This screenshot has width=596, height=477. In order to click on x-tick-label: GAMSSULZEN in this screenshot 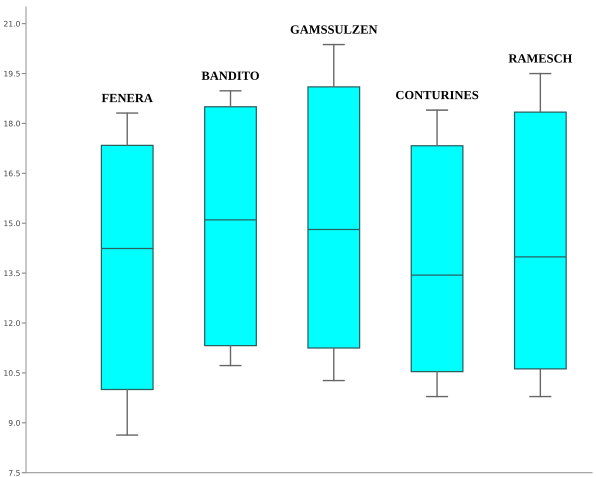, I will do `click(334, 29)`.